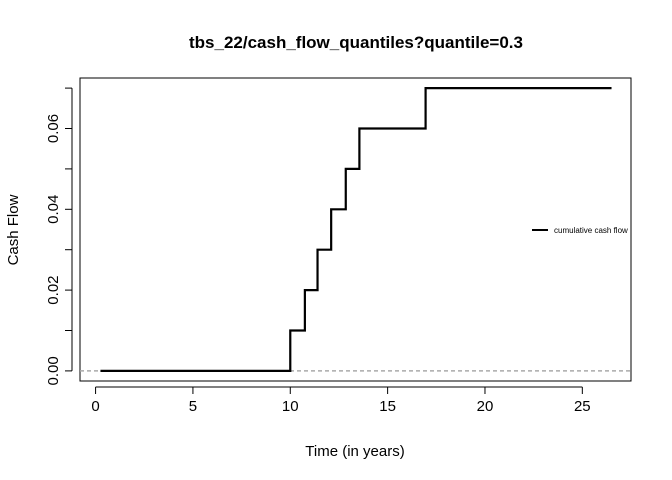 The image size is (672, 480). What do you see at coordinates (582, 406) in the screenshot?
I see `x-tick-label: 25` at bounding box center [582, 406].